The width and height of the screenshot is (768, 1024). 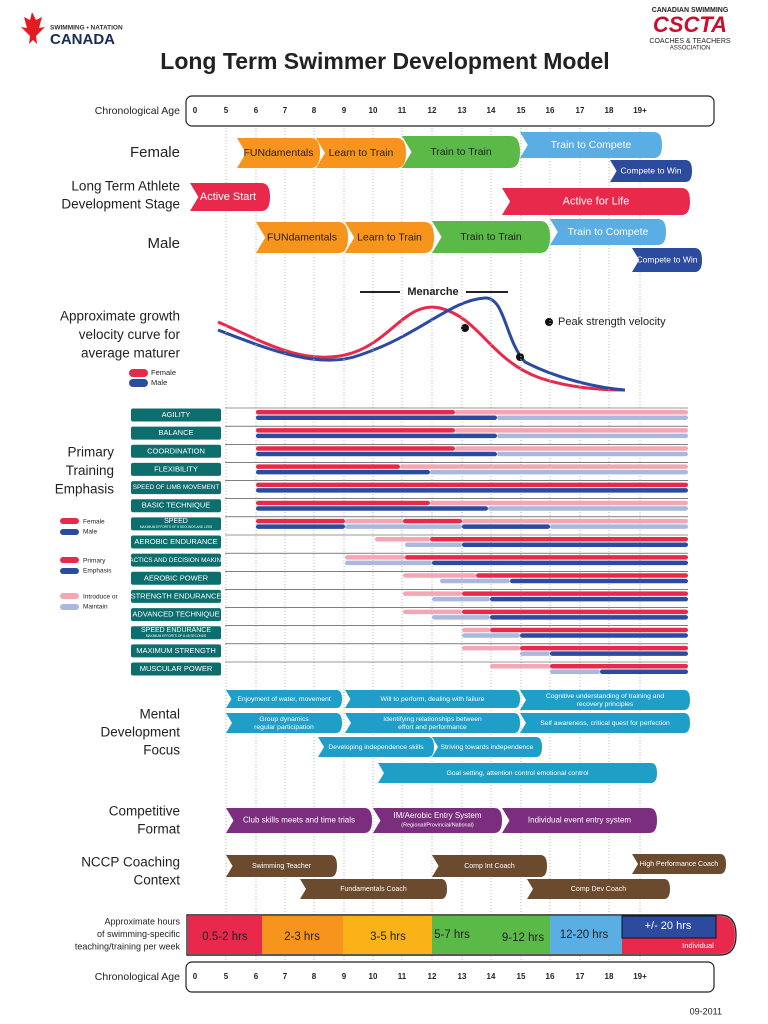 I want to click on label: Comp Dev Coach, so click(x=598, y=889).